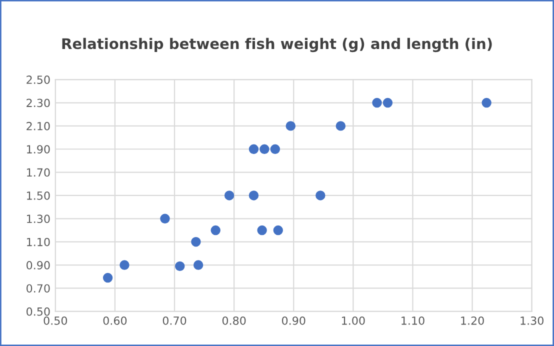 The width and height of the screenshot is (554, 346). Describe the element at coordinates (38, 172) in the screenshot. I see `y-tick-label: 1.70` at that location.